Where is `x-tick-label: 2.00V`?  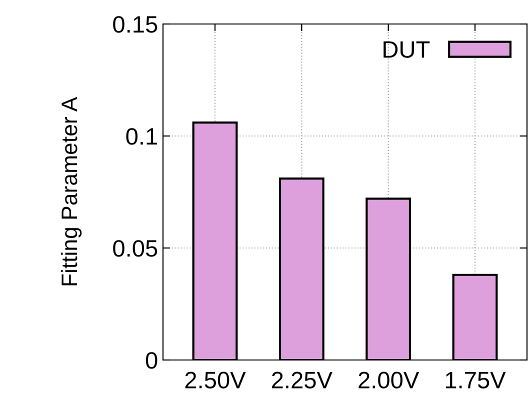 x-tick-label: 2.00V is located at coordinates (389, 380).